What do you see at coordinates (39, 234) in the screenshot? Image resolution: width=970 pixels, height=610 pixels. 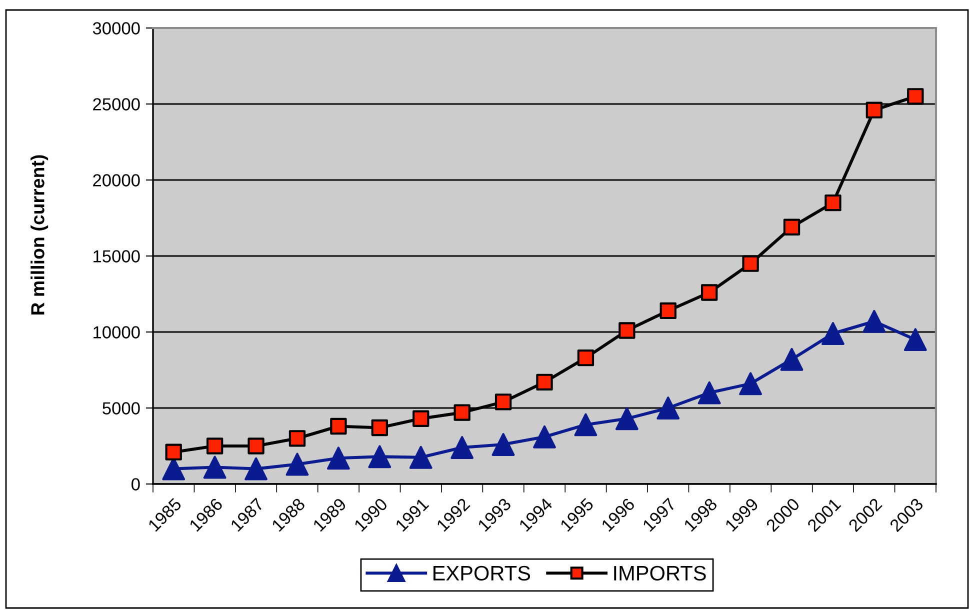 I see `y-axis-title: R million (current)` at bounding box center [39, 234].